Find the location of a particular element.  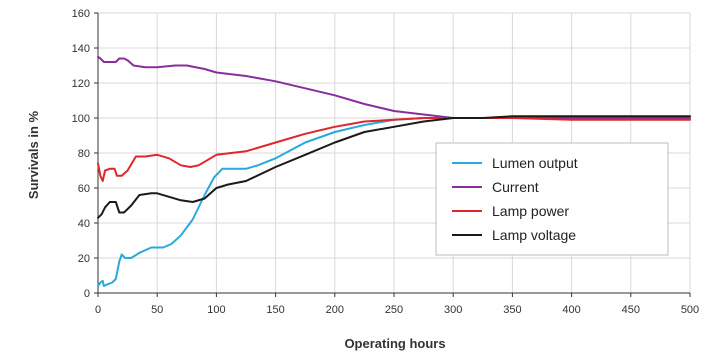

x-tick-label: 500 is located at coordinates (690, 310).